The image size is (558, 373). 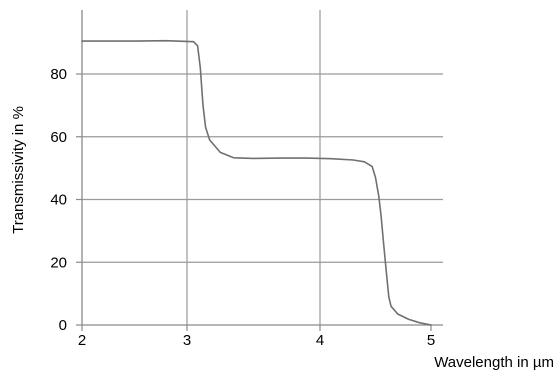 I want to click on y-tick-label-60: 60, so click(x=58, y=137).